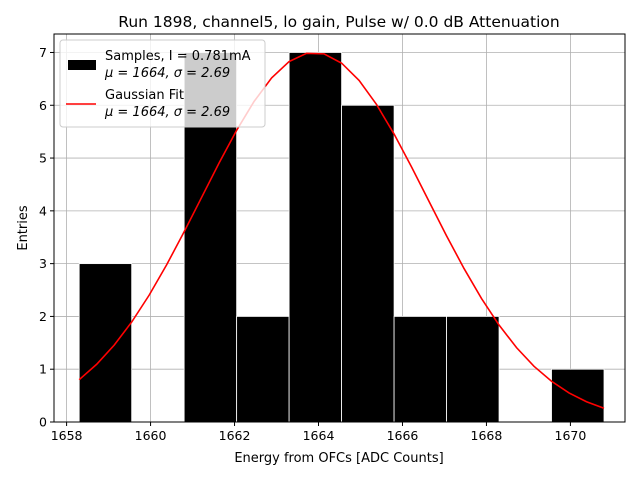 The image size is (640, 480). What do you see at coordinates (178, 56) in the screenshot?
I see `legend-samples-label: Samples, I = 0.781mA` at bounding box center [178, 56].